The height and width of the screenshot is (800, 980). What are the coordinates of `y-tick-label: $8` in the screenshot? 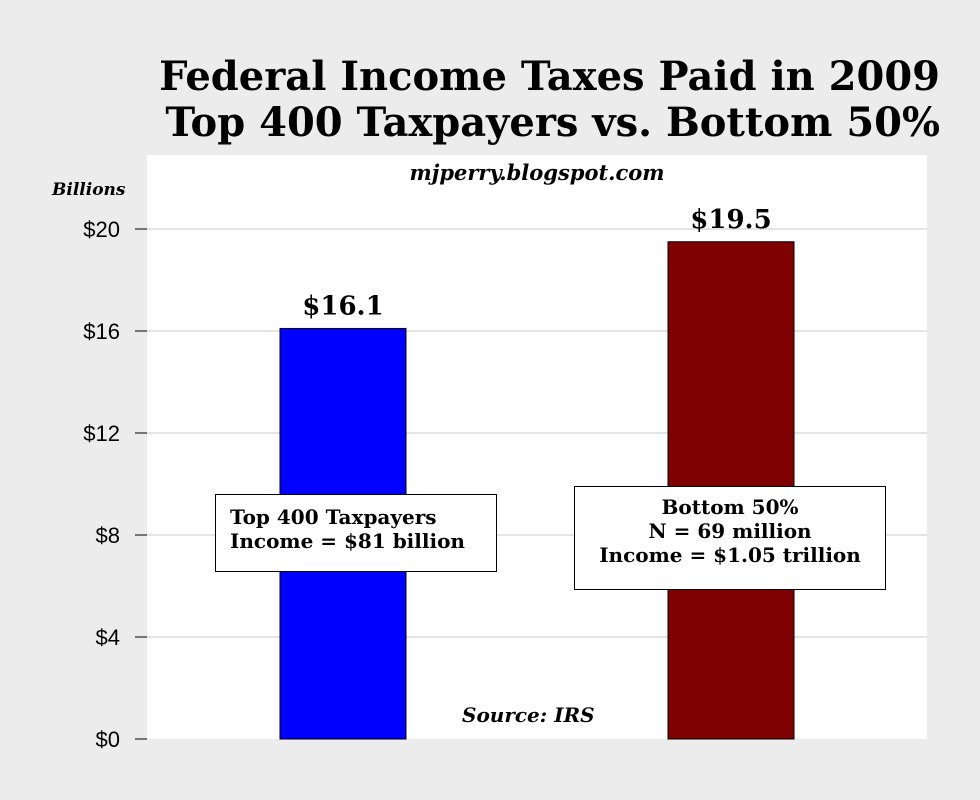 It's located at (108, 535).